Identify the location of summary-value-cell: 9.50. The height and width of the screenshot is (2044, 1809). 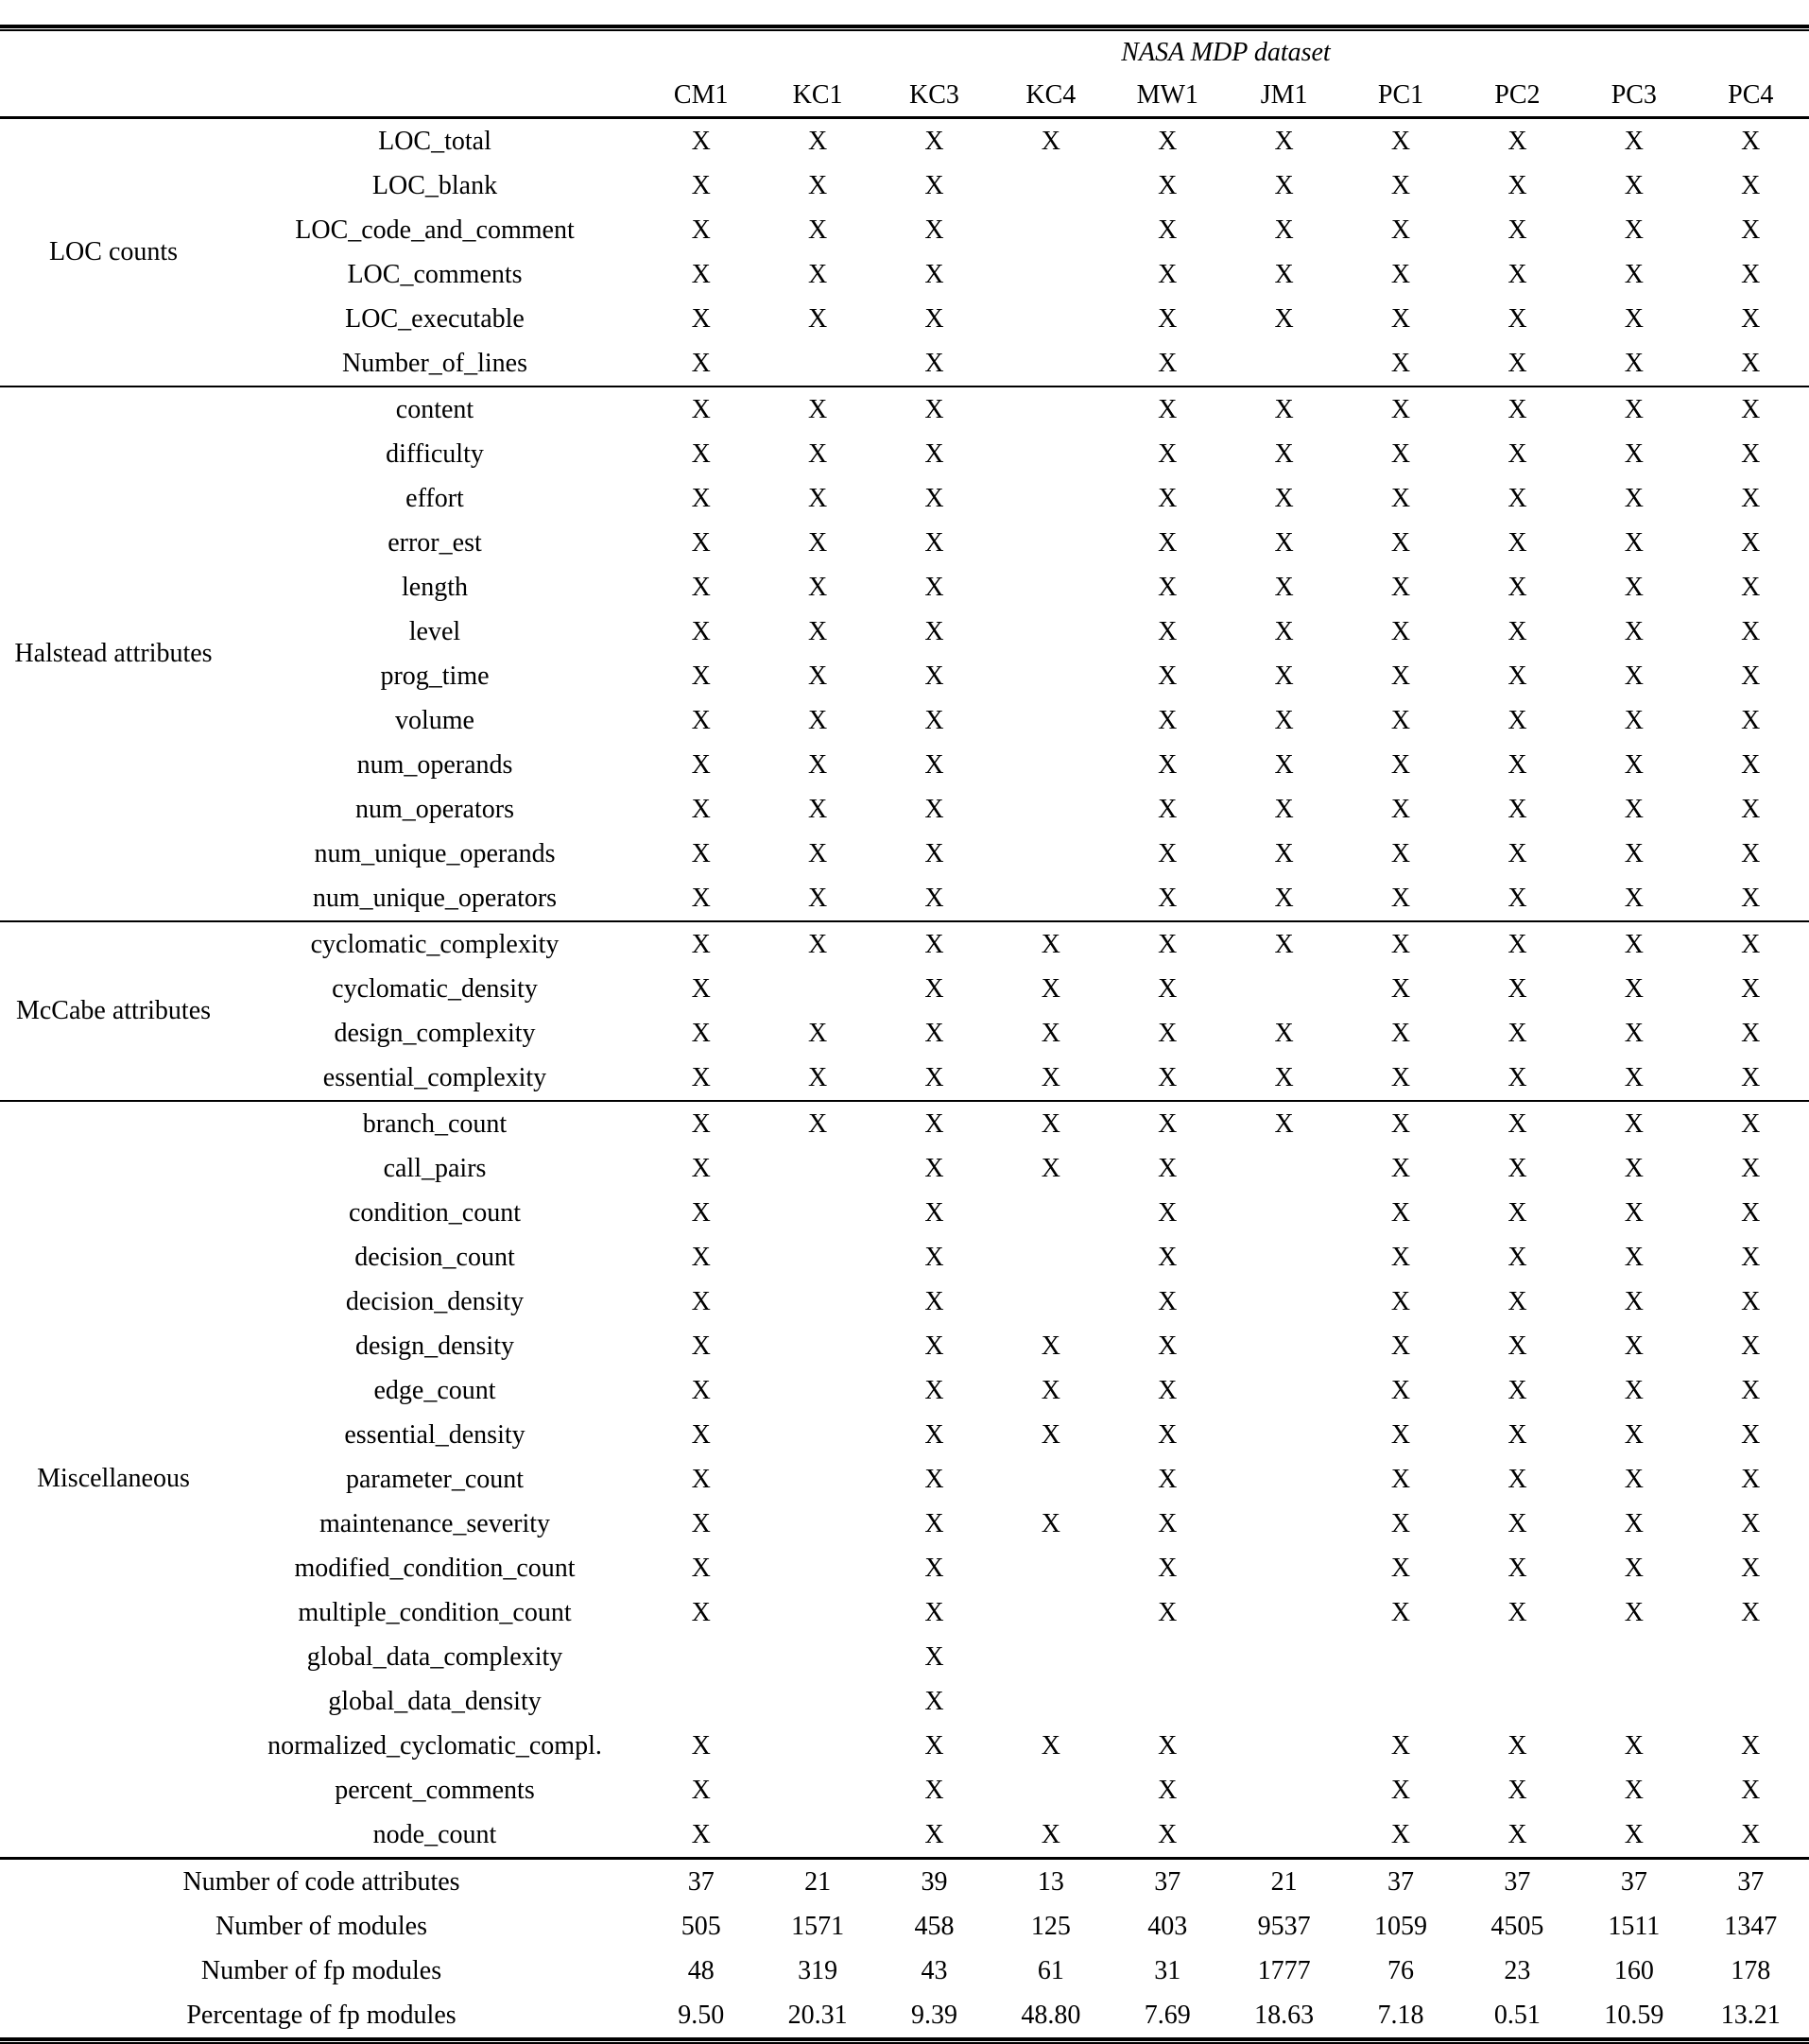
(701, 2015).